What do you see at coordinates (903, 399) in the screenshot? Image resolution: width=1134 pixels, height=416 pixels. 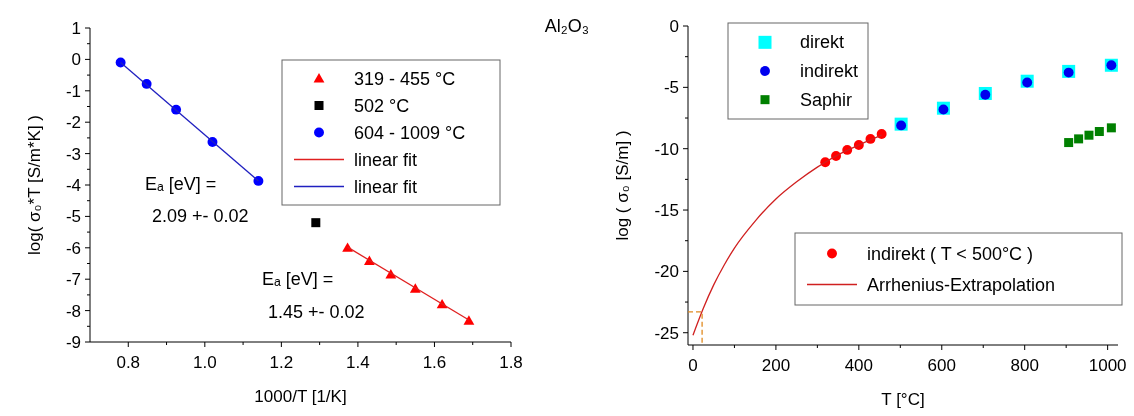 I see `x-axis-title: T [°C]` at bounding box center [903, 399].